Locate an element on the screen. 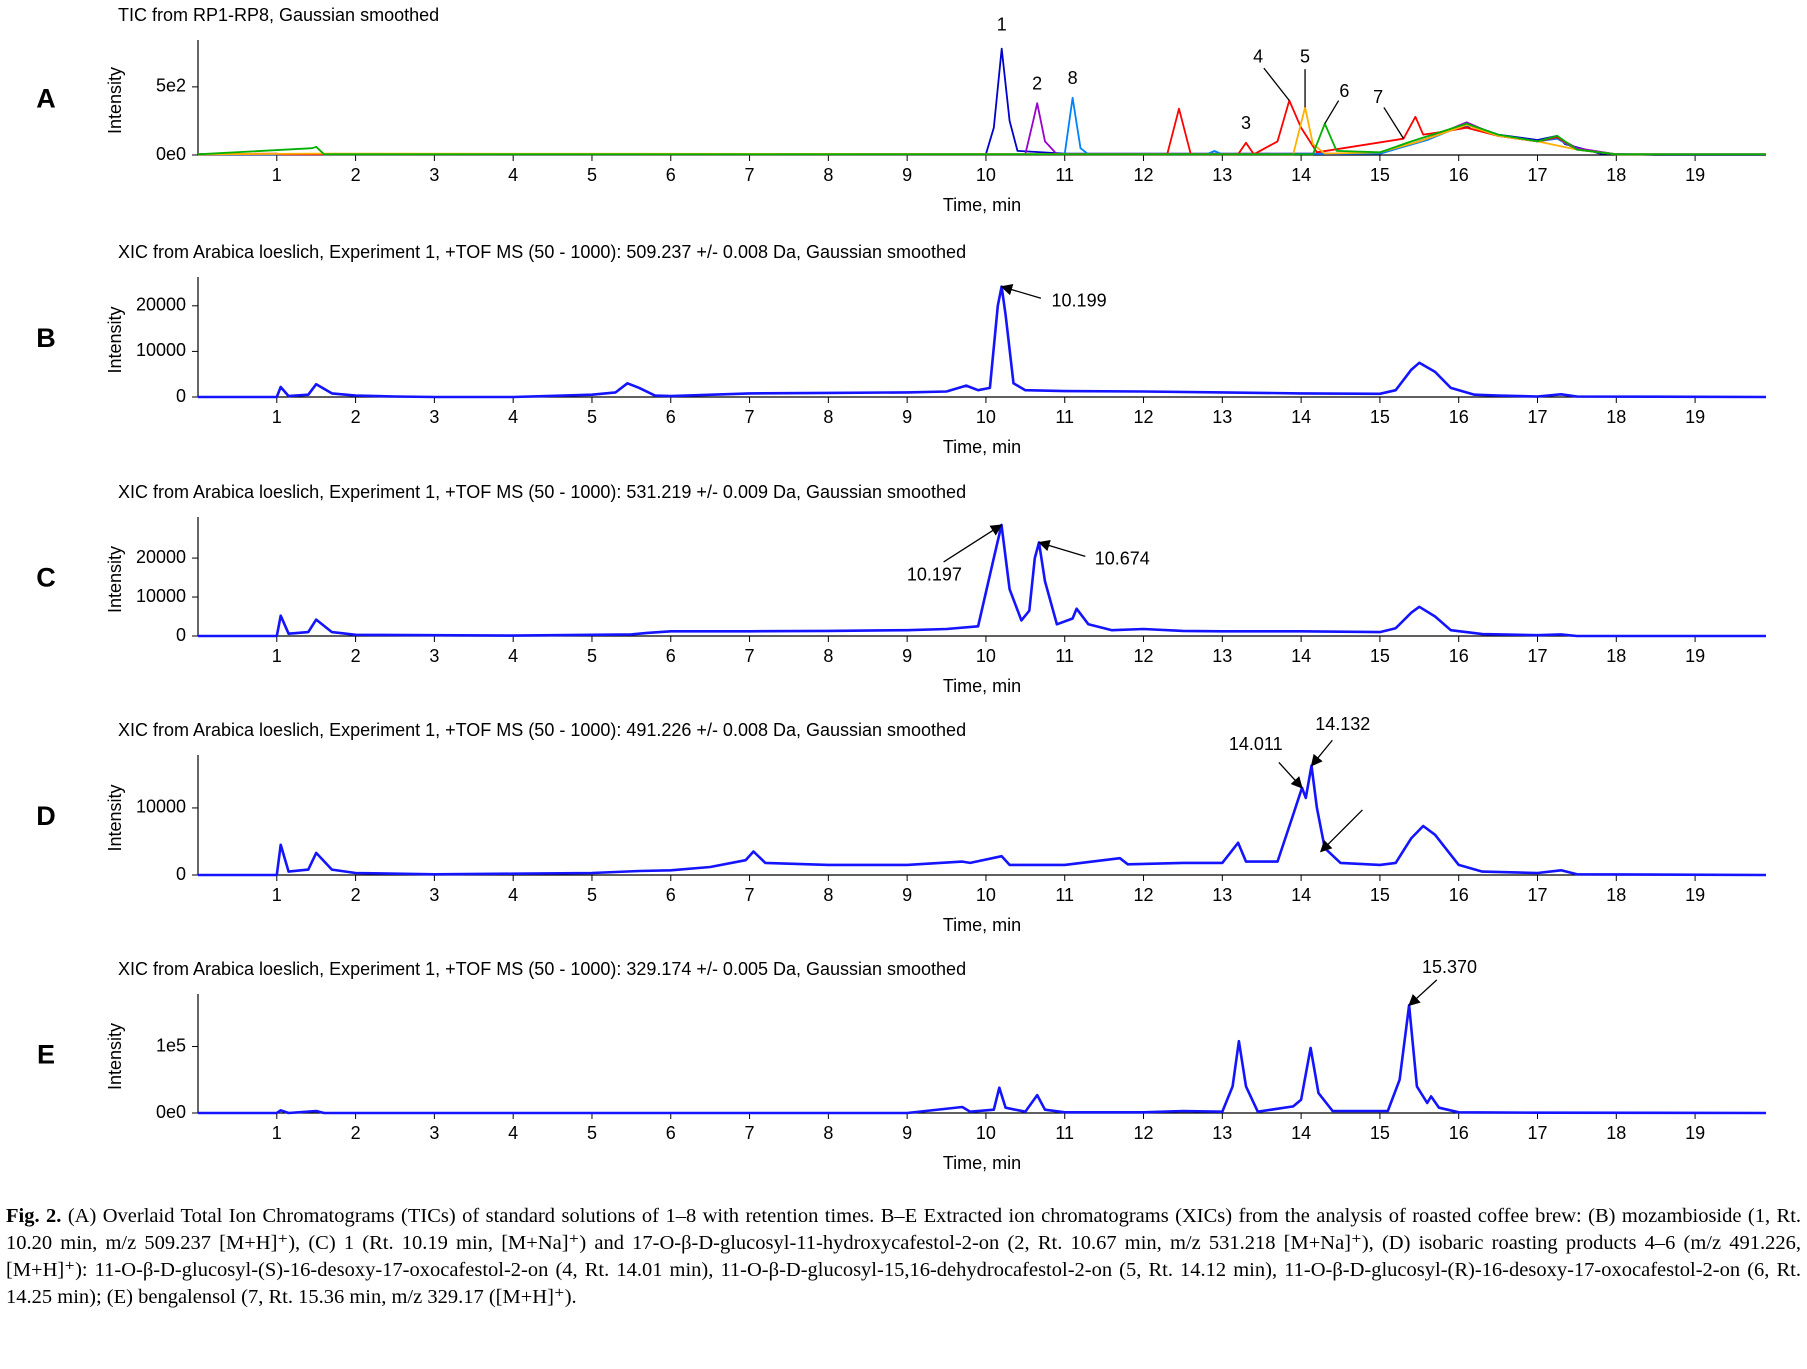  panel-label: D is located at coordinates (46, 816).